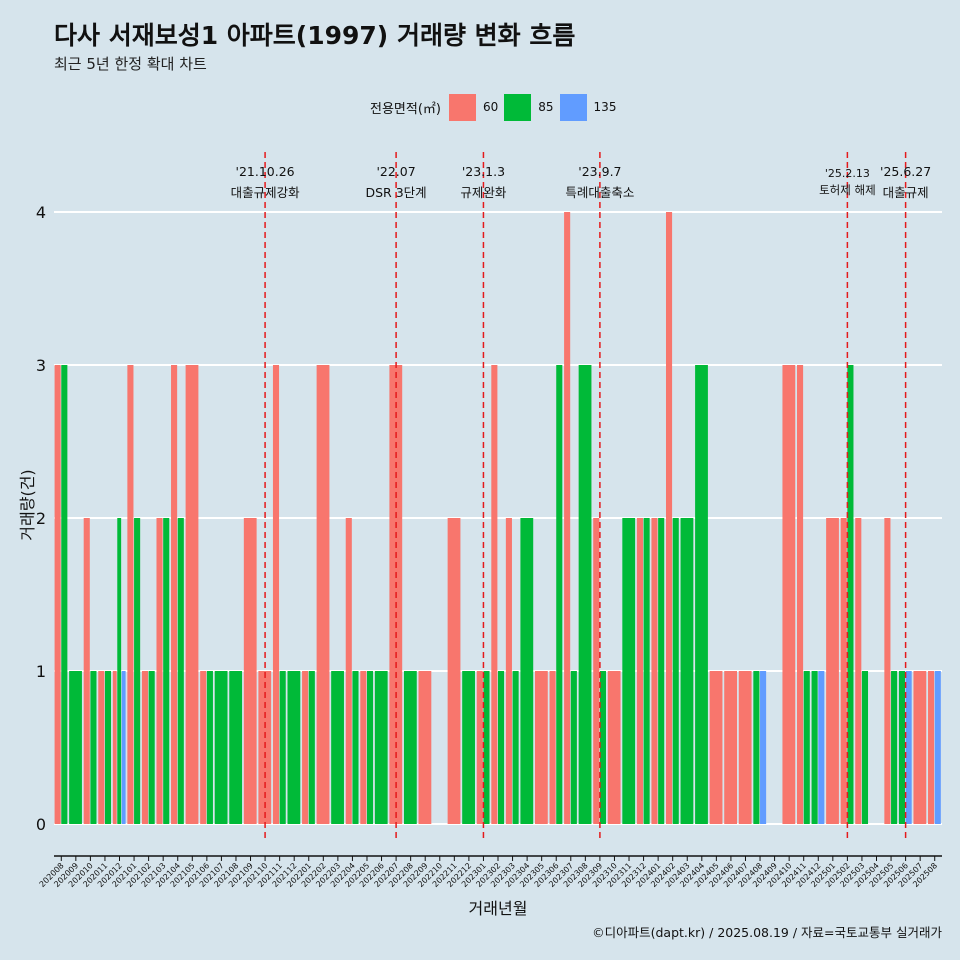  What do you see at coordinates (41, 212) in the screenshot?
I see `y-tick-label-4: 4` at bounding box center [41, 212].